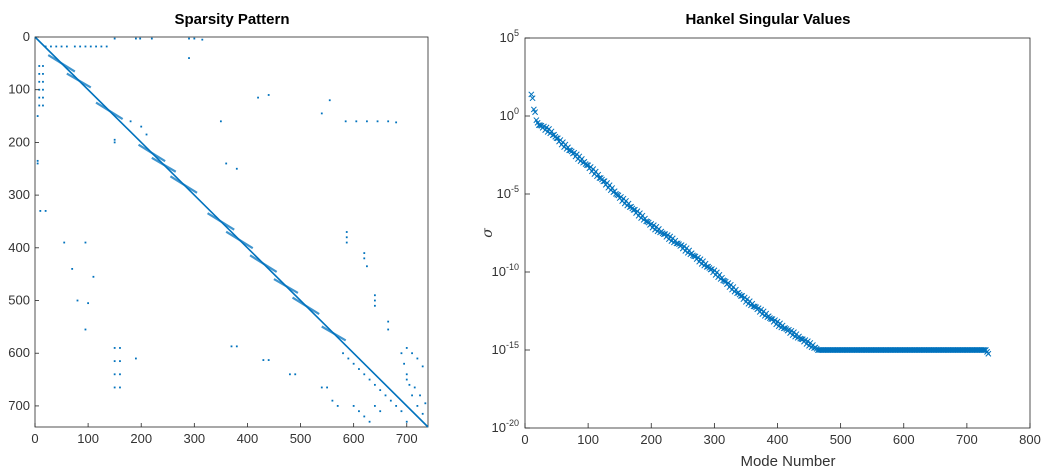  Describe the element at coordinates (407, 438) in the screenshot. I see `sparsity-x-tick-label: 700` at that location.